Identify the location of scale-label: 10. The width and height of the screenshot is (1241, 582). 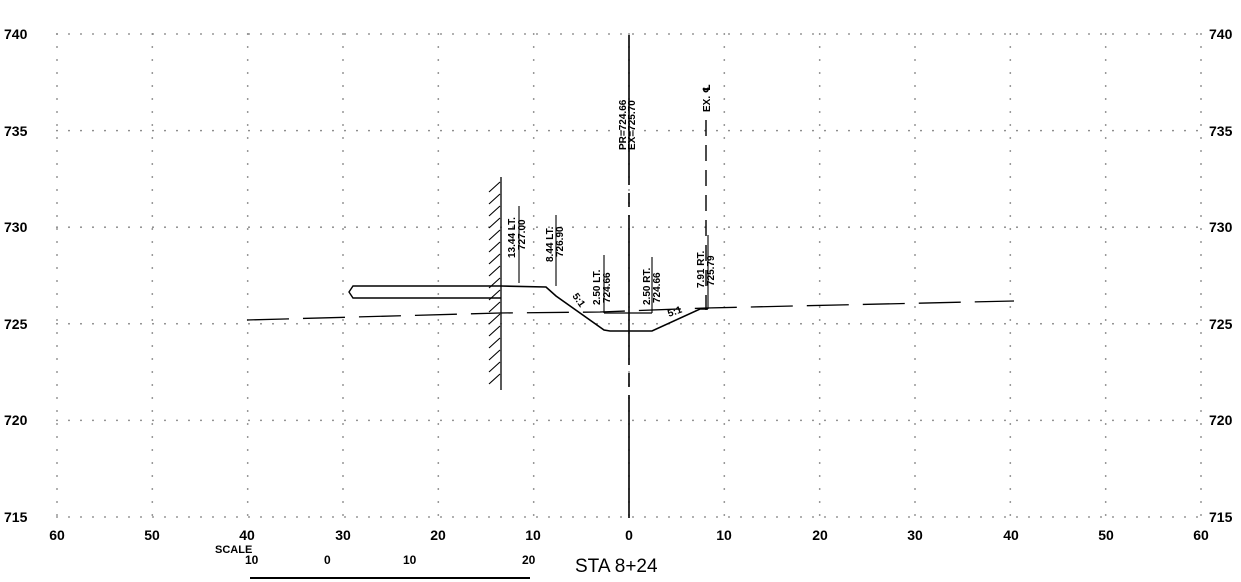
(410, 560).